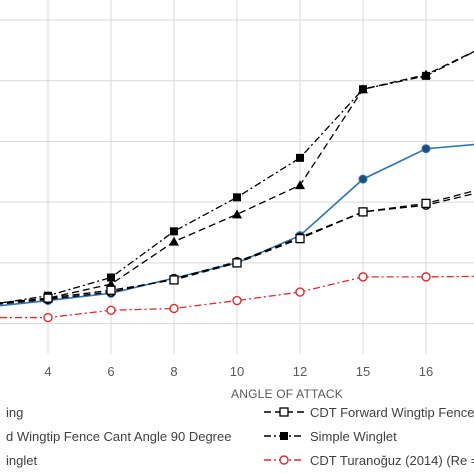 The height and width of the screenshot is (474, 474). What do you see at coordinates (47, 371) in the screenshot?
I see `x-tick-label: 4` at bounding box center [47, 371].